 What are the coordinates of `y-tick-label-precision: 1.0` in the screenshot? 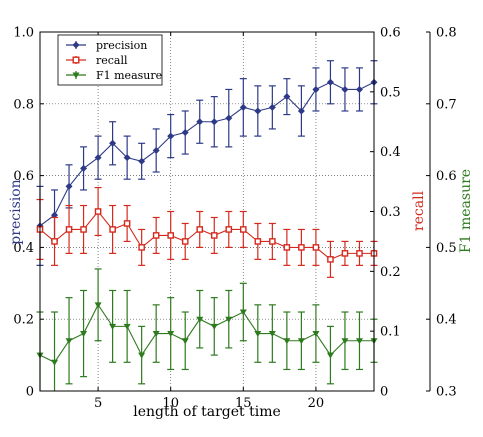 It's located at (23, 33).